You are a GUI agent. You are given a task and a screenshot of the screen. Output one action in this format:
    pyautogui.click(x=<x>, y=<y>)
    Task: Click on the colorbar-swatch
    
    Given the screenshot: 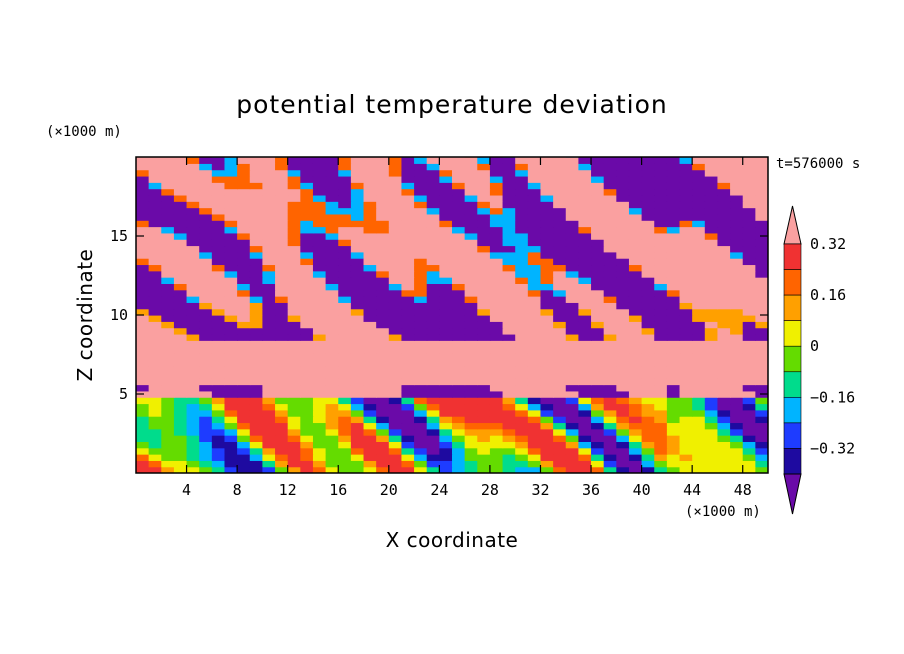 What is the action you would take?
    pyautogui.click(x=792, y=307)
    